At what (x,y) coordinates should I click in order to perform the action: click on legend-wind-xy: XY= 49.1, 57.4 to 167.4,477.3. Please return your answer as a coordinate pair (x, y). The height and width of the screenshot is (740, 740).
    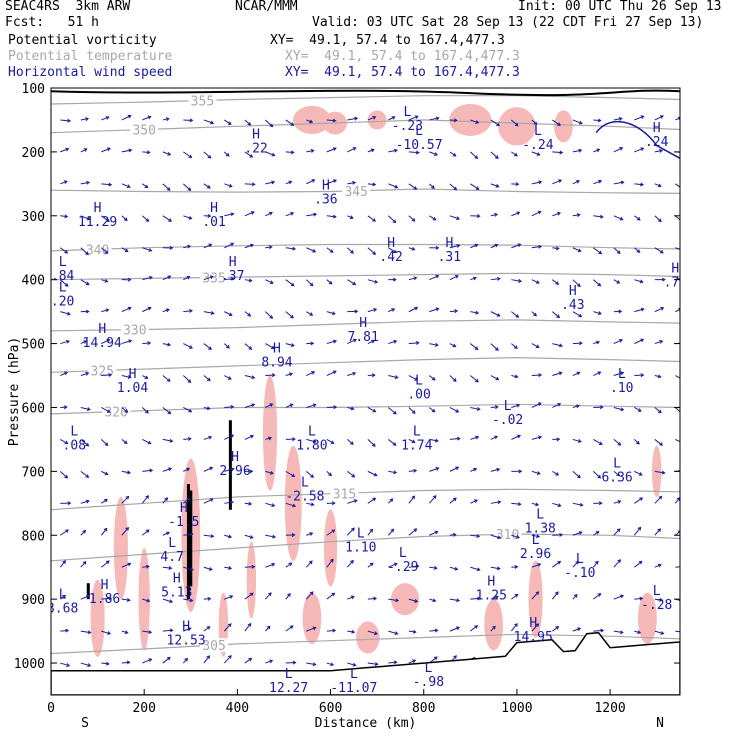
    Looking at the image, I should click on (402, 72).